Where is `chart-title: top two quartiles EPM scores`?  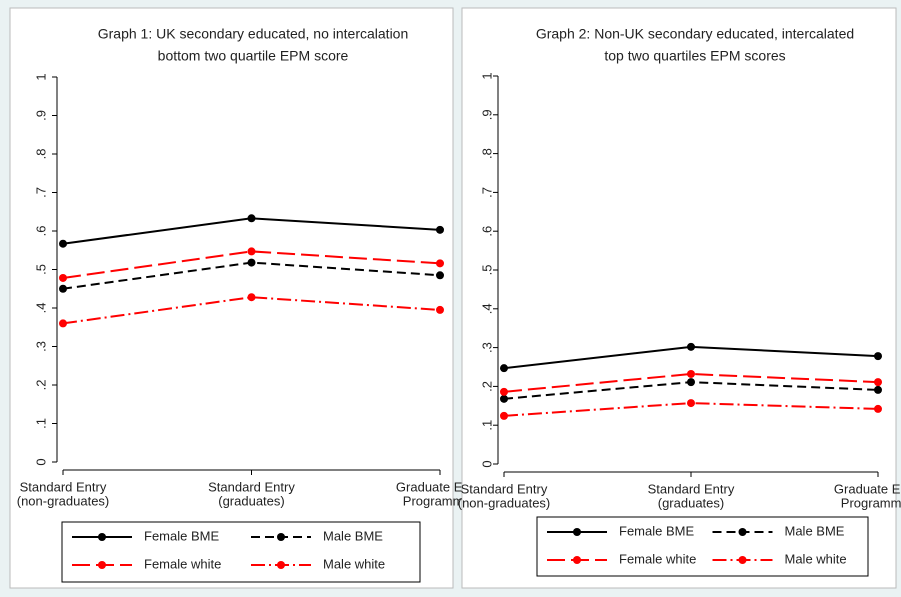
chart-title: top two quartiles EPM scores is located at coordinates (694, 56).